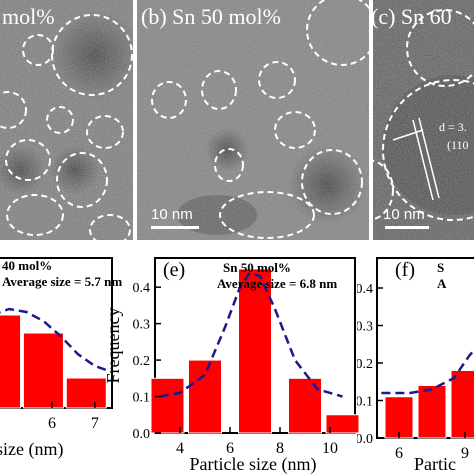 The height and width of the screenshot is (474, 474). I want to click on histogram-d: 6 7 40 mol% Average size = 5.7 nm size (nm), so click(66, 361).